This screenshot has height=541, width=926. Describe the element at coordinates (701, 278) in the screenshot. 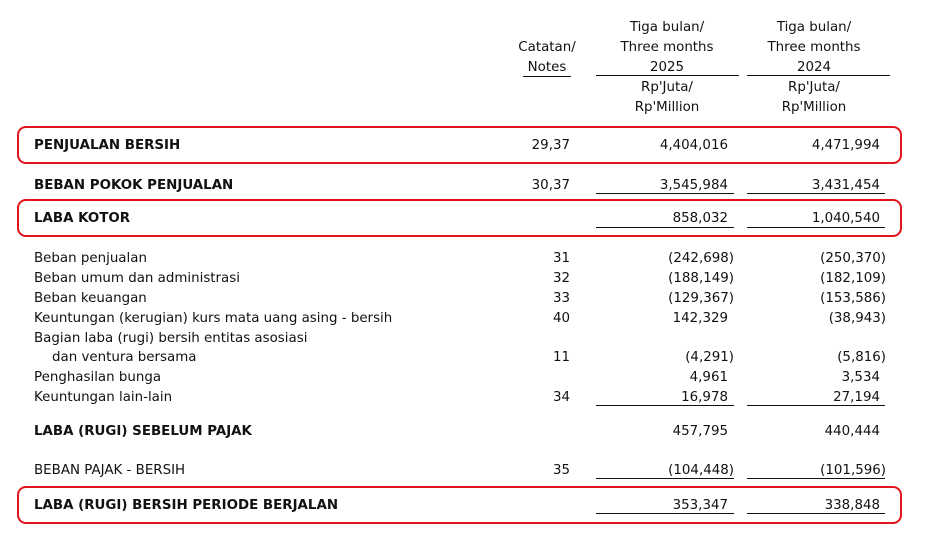

I see `row-beban-umum-2025: (188,149)` at that location.